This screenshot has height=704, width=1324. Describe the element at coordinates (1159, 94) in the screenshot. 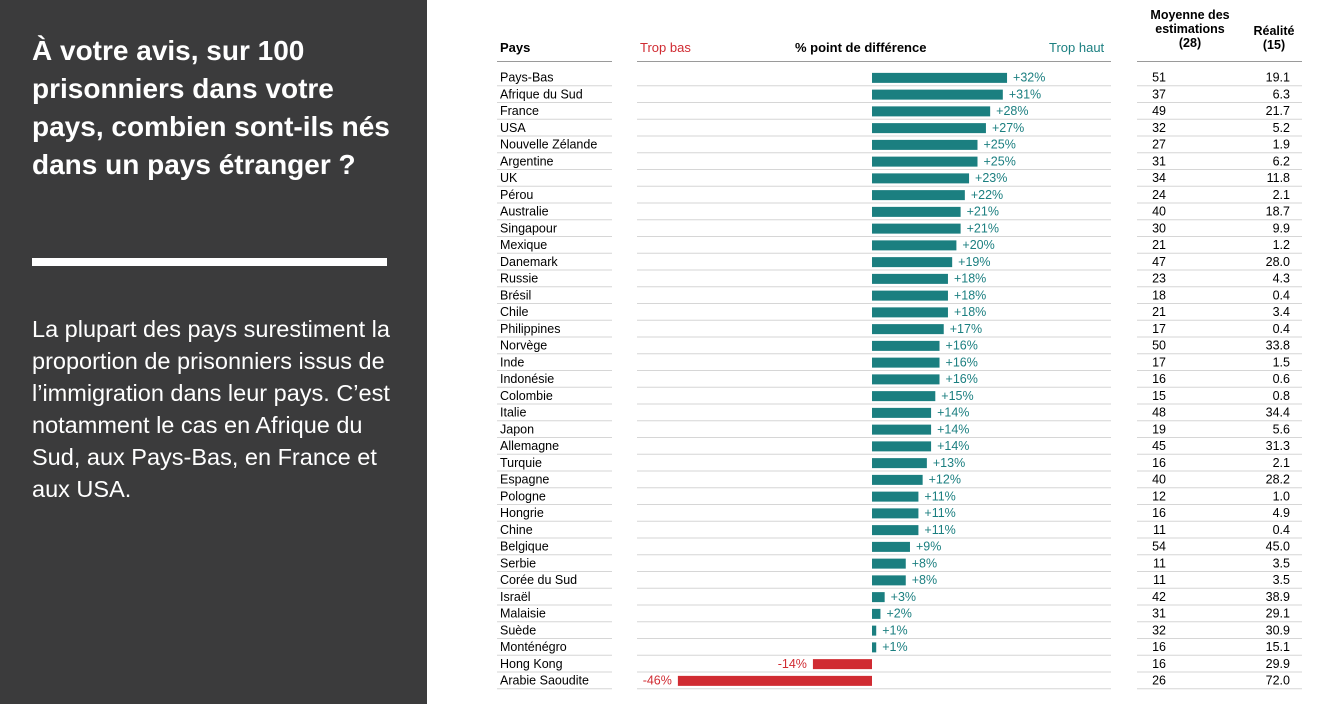

I see `average-estimate-value: 37` at that location.